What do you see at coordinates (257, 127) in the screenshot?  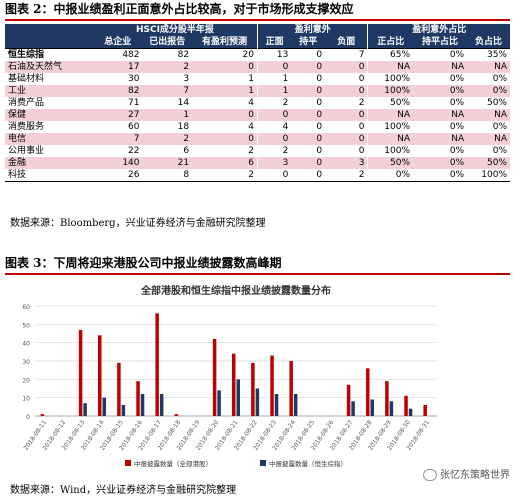 I see `table-row: 消费服务 60 18 4 4 0 0 100% 0% 0%` at bounding box center [257, 127].